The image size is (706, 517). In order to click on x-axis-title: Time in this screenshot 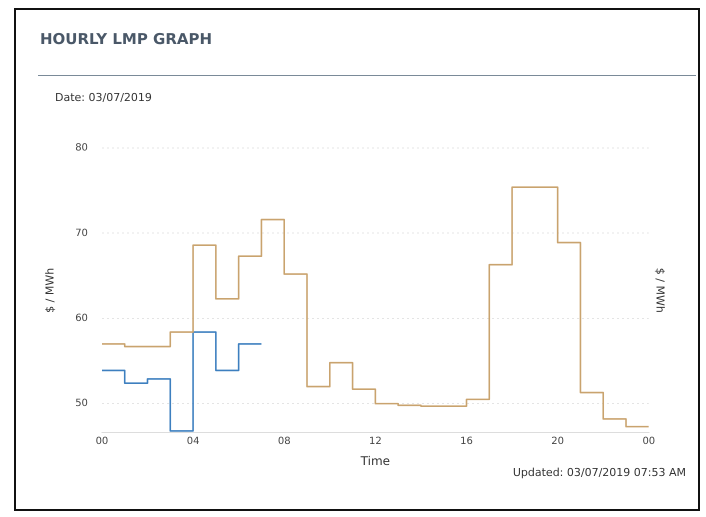, I will do `click(375, 461)`.